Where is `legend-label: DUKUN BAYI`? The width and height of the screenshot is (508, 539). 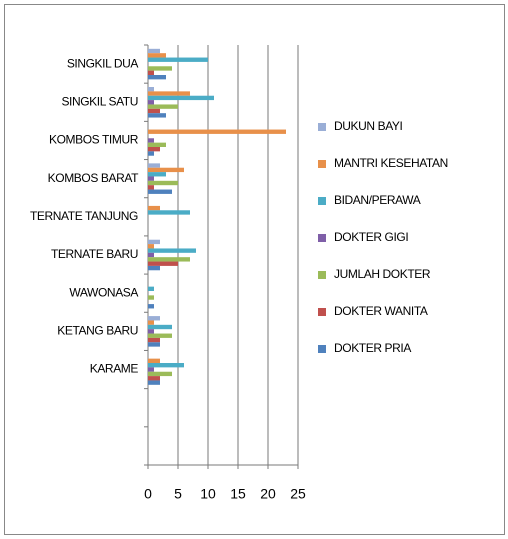
legend-label: DUKUN BAYI is located at coordinates (368, 126).